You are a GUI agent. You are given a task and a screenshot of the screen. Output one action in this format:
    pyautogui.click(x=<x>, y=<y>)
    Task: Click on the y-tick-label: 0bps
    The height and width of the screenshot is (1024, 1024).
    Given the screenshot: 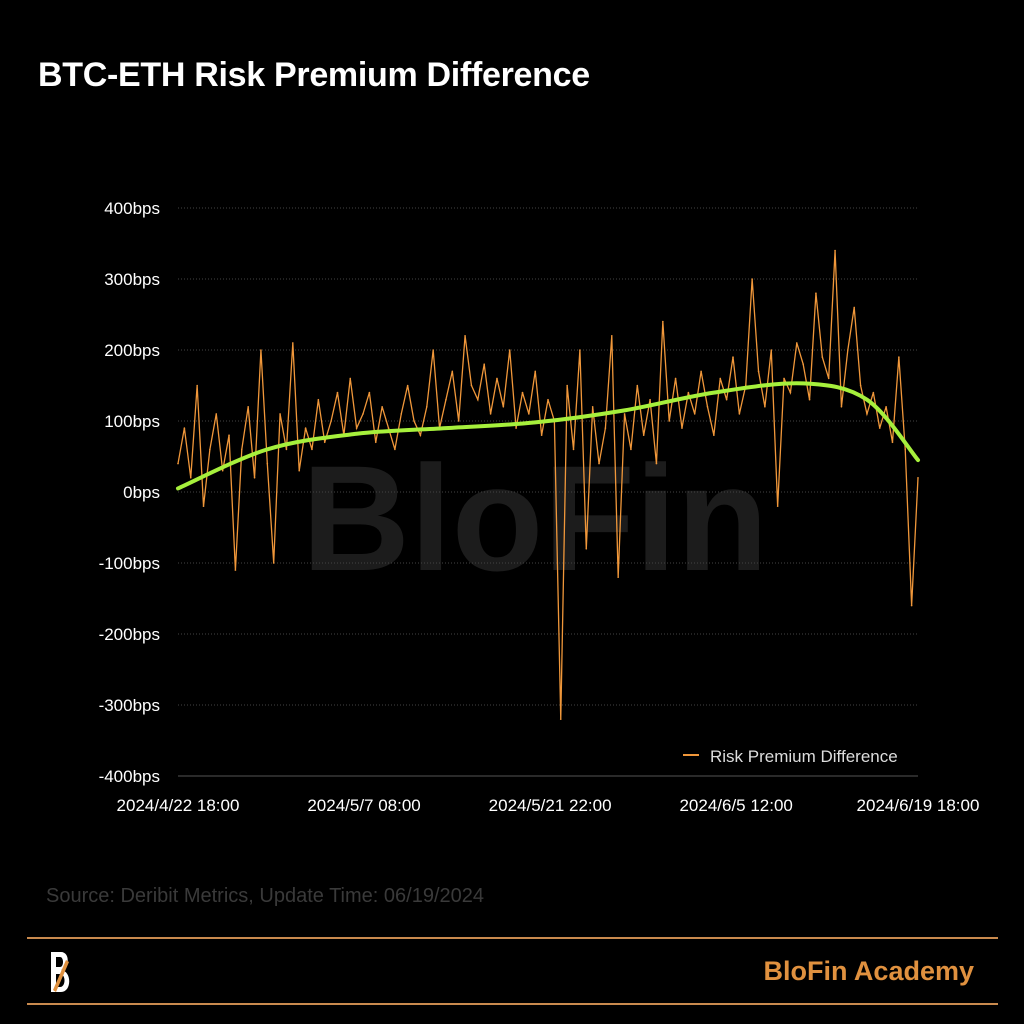 What is the action you would take?
    pyautogui.click(x=141, y=492)
    